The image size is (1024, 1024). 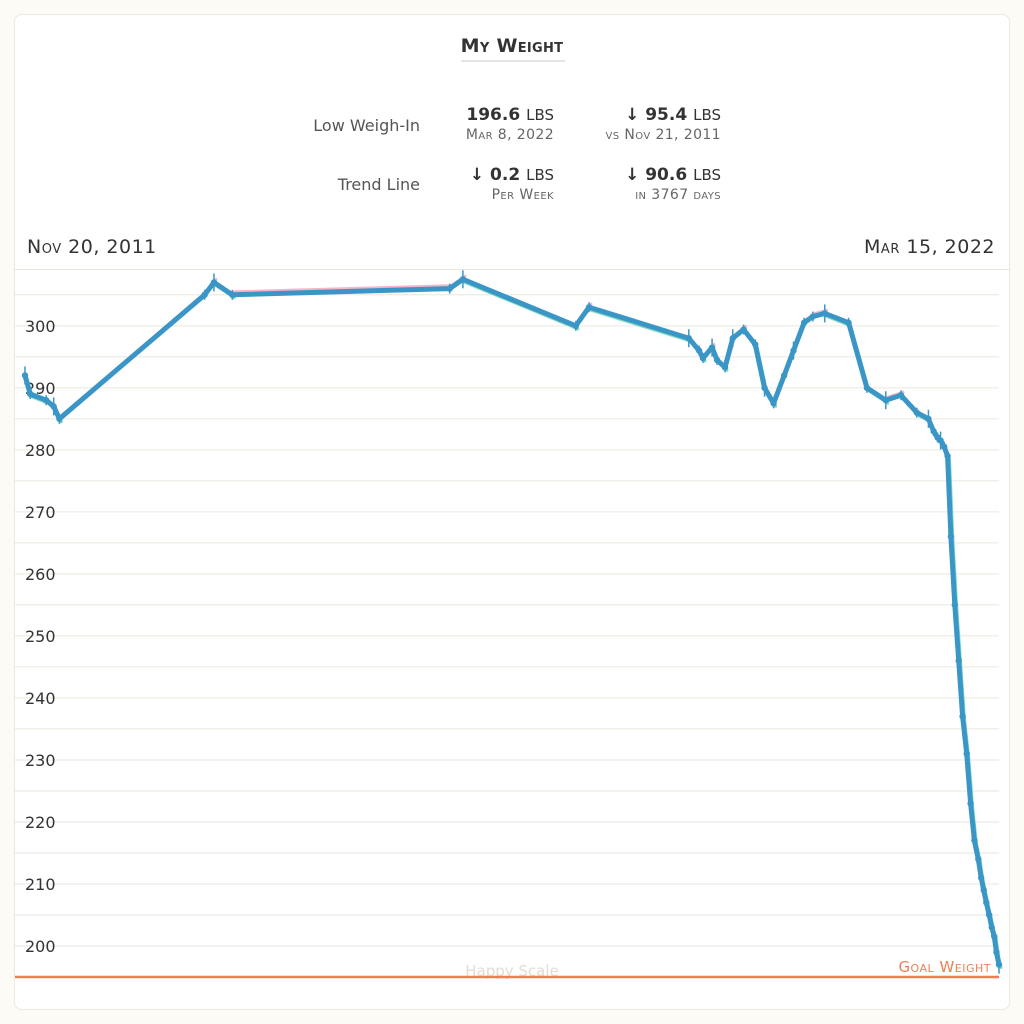 I want to click on low-value-number: 196.6, so click(x=493, y=115).